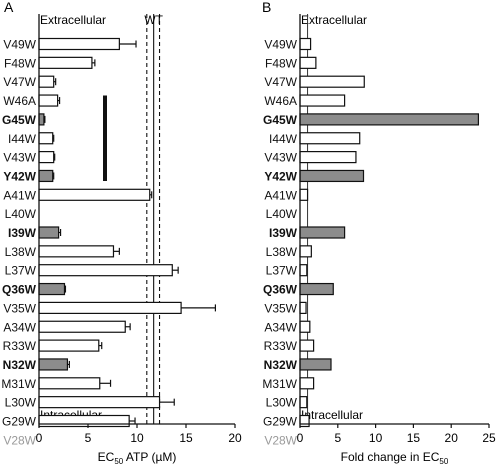  What do you see at coordinates (22, 233) in the screenshot?
I see `category-label: I39W` at bounding box center [22, 233].